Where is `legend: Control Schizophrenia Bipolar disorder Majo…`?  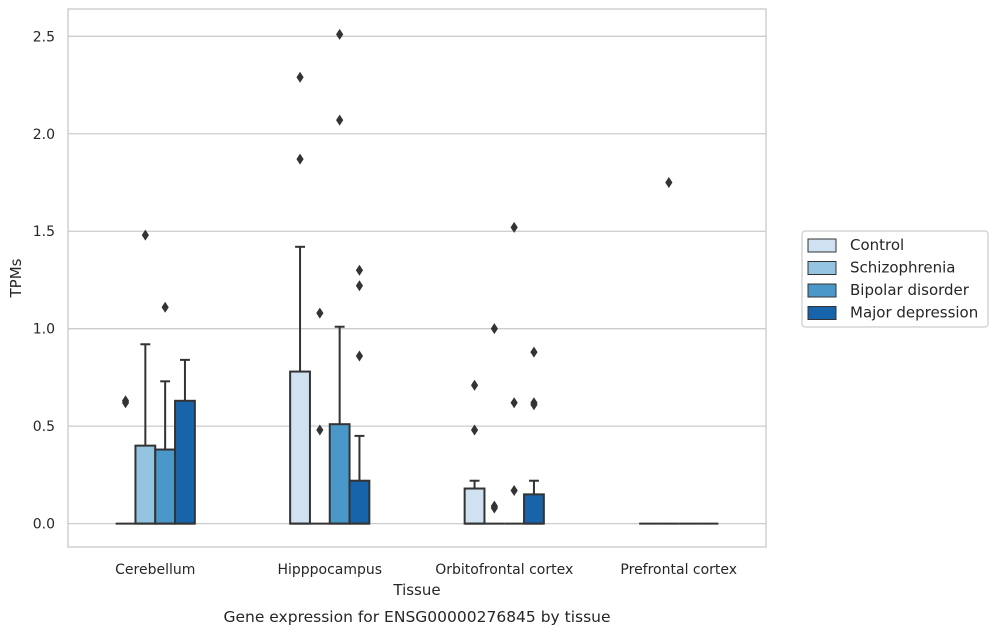
legend: Control Schizophrenia Bipolar disorder Majo… is located at coordinates (895, 279).